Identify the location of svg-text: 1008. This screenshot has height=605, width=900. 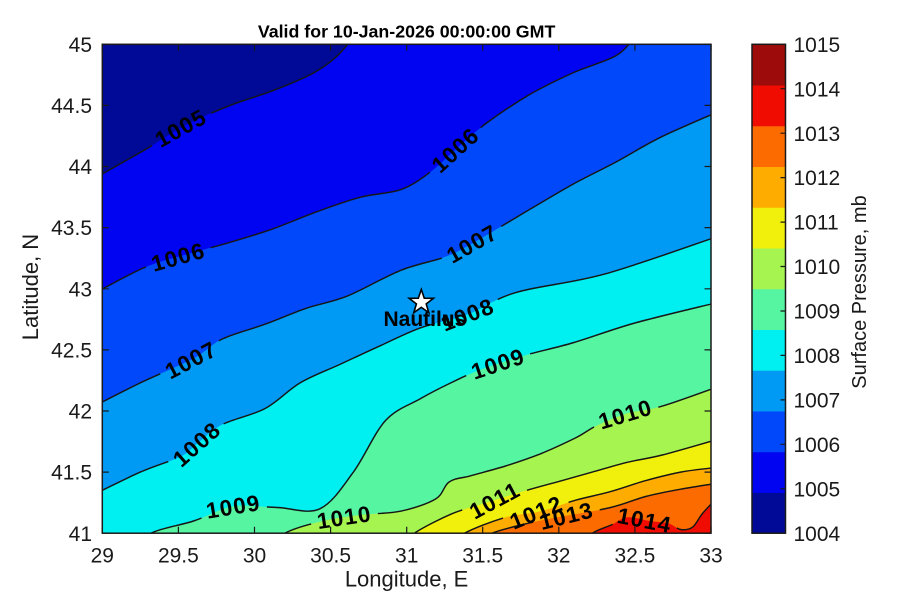
(817, 356).